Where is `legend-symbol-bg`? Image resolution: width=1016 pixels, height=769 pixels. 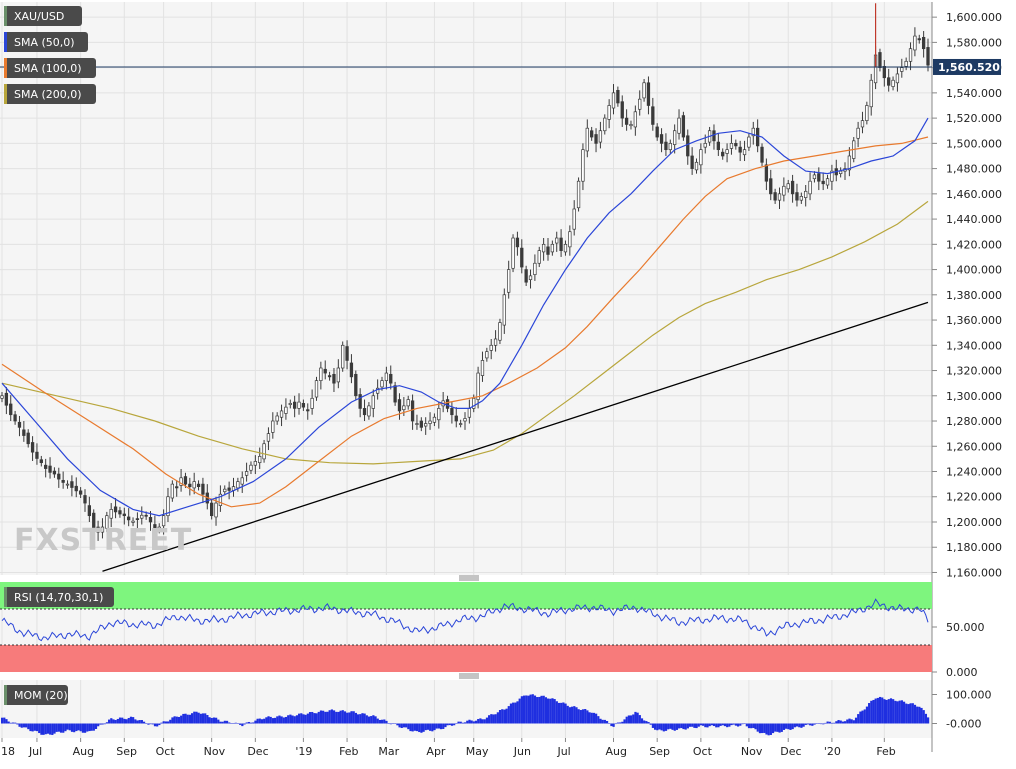 legend-symbol-bg is located at coordinates (43, 16).